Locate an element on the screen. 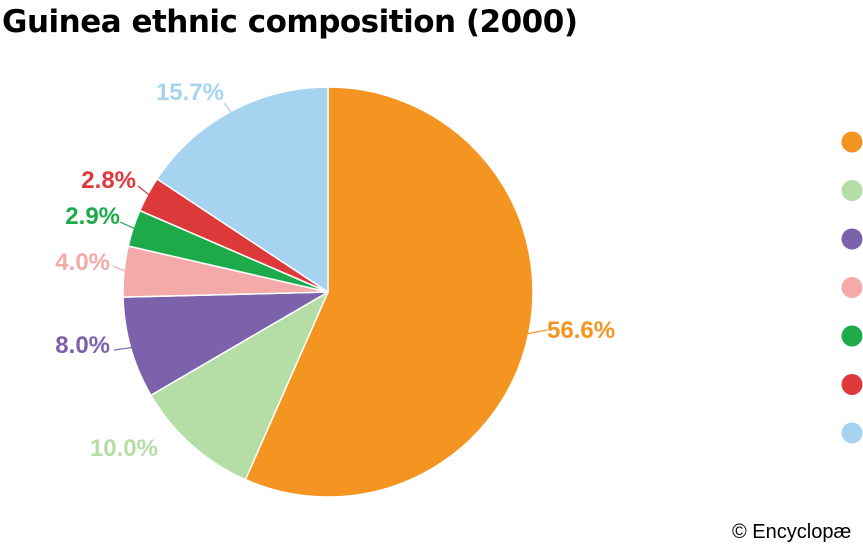  slice-value-label: 8.0% is located at coordinates (82, 345).